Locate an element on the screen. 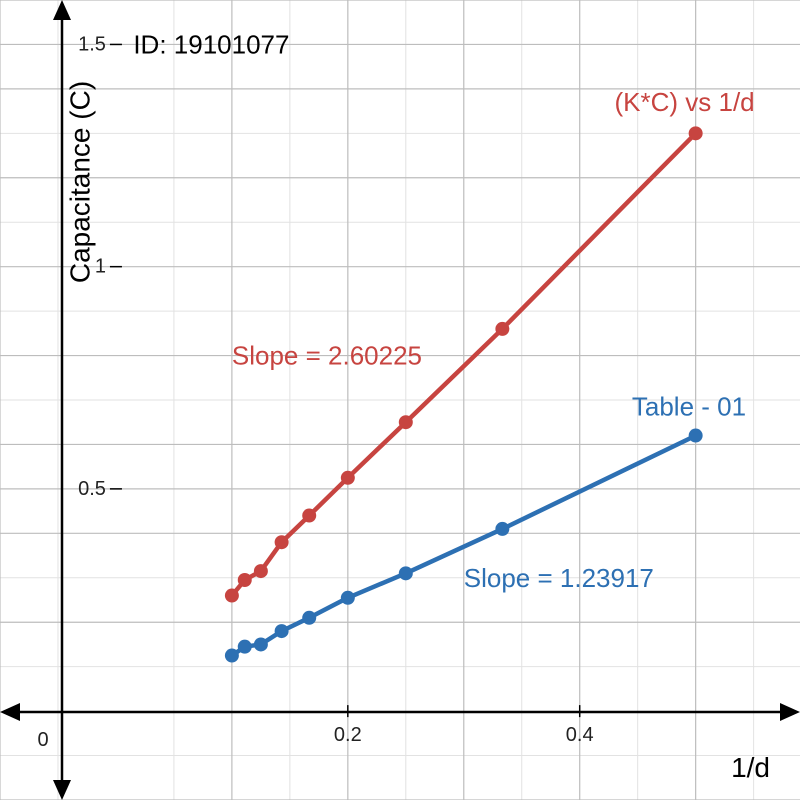  chart-annotation: Slope = 2.60225 is located at coordinates (327, 356).